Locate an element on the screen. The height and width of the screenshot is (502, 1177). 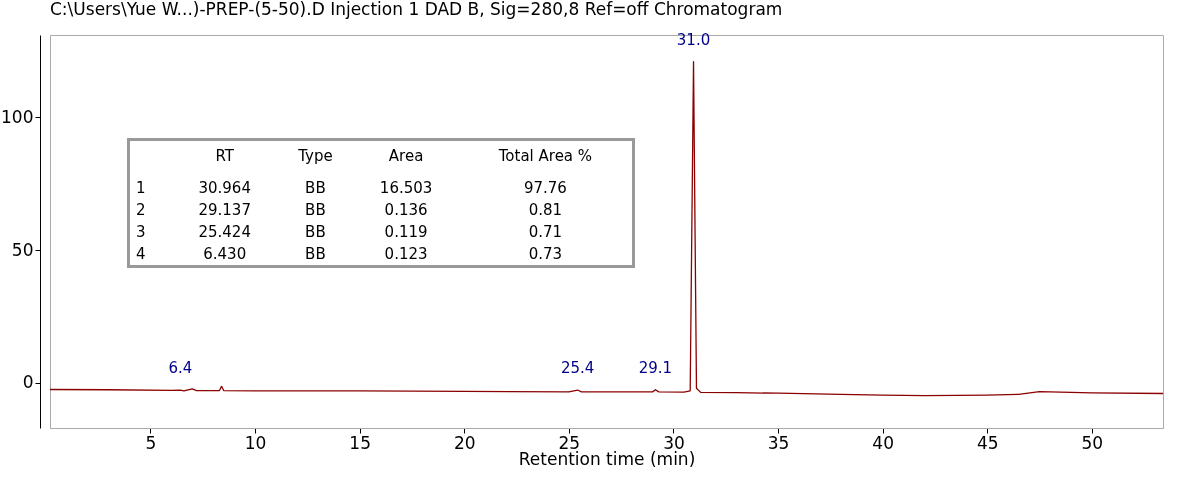
x-tick-label: 50 is located at coordinates (1092, 442).